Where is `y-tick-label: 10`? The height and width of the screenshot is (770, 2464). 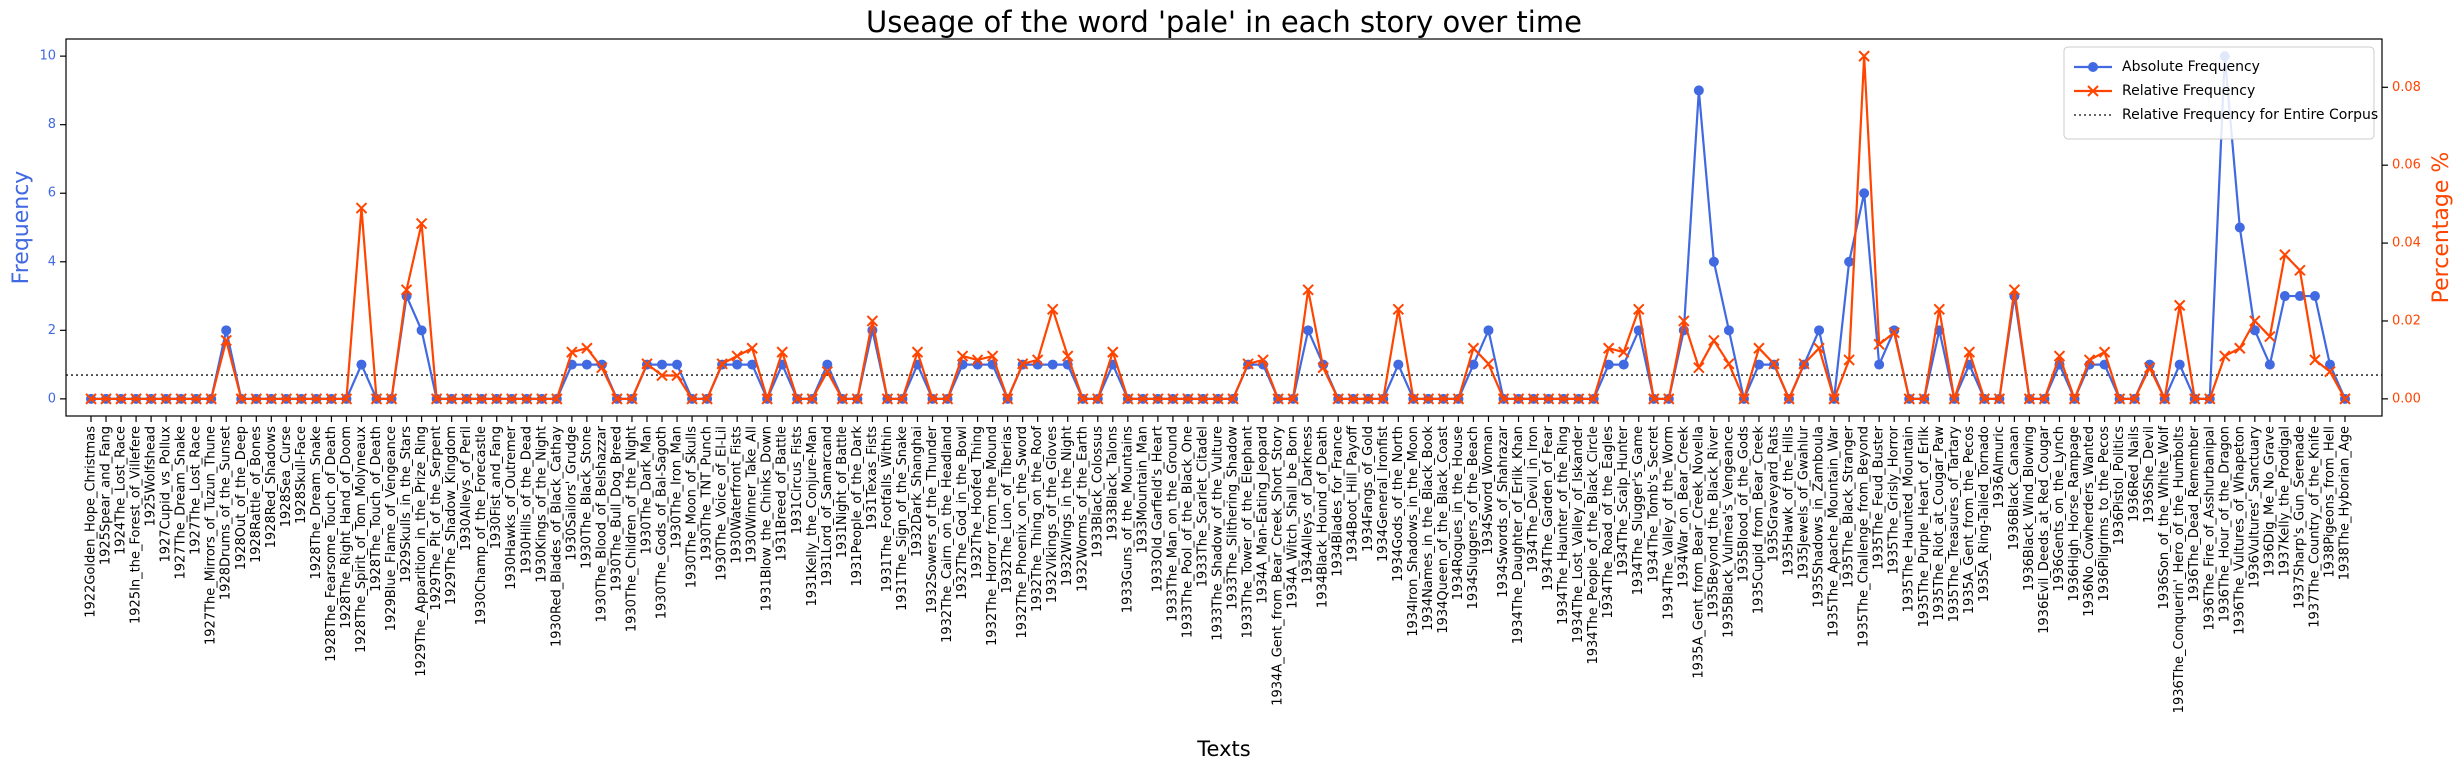 y-tick-label: 10 is located at coordinates (47, 56).